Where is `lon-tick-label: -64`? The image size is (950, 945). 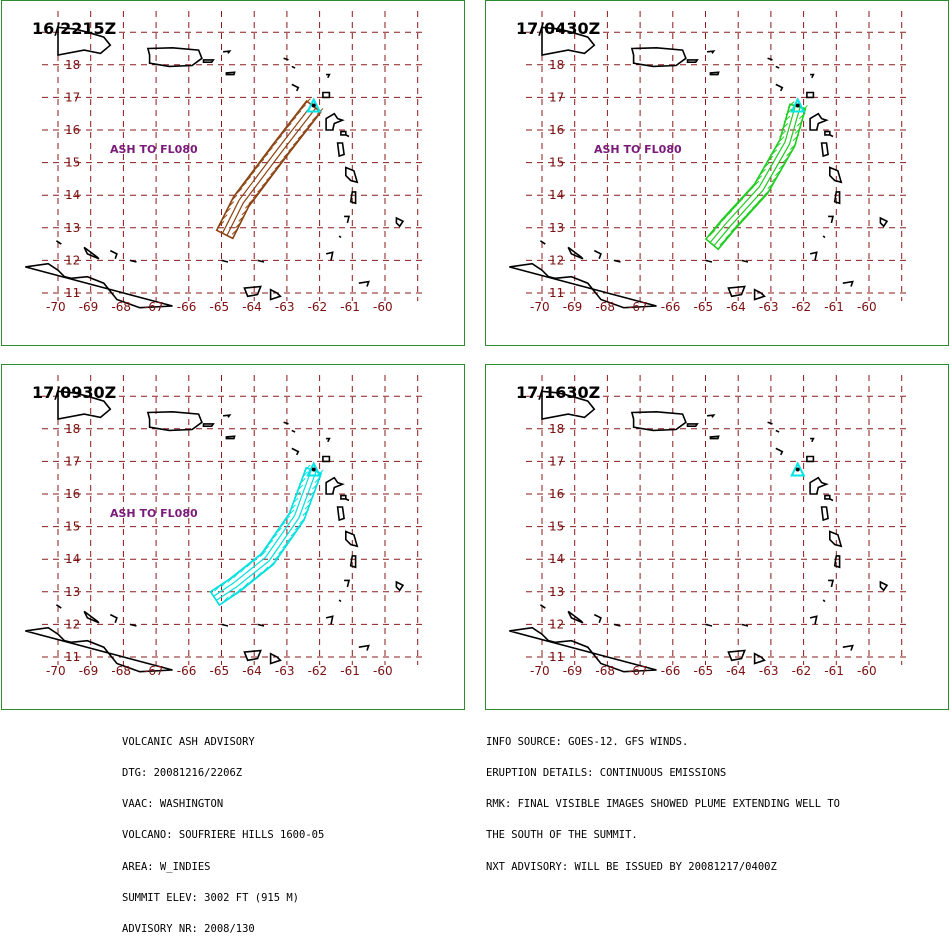
lon-tick-label: -64 is located at coordinates (252, 671).